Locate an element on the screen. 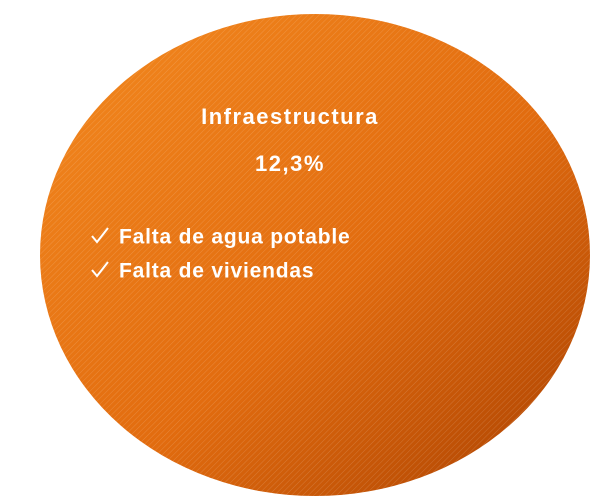 The height and width of the screenshot is (501, 591). item: Falta de viviendas is located at coordinates (216, 271).